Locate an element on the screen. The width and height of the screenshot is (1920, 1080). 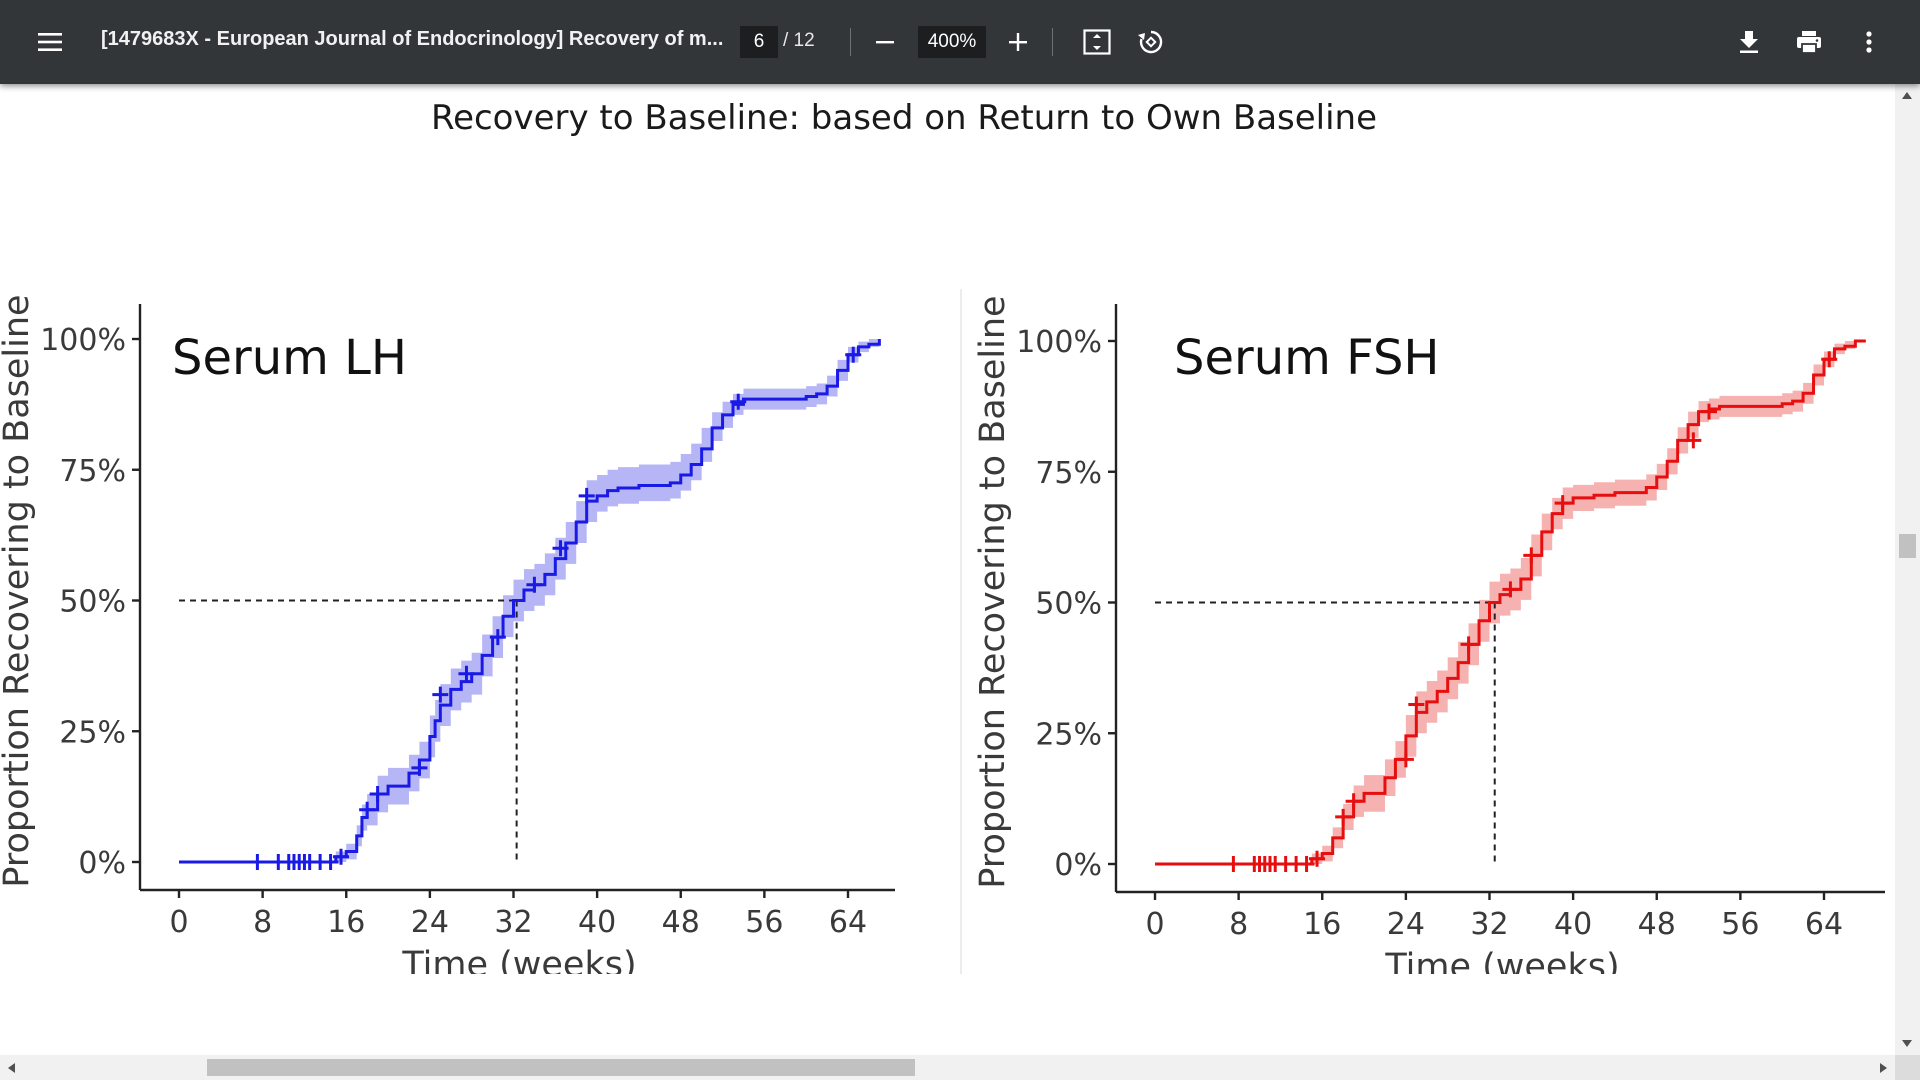
download-button is located at coordinates (1749, 42).